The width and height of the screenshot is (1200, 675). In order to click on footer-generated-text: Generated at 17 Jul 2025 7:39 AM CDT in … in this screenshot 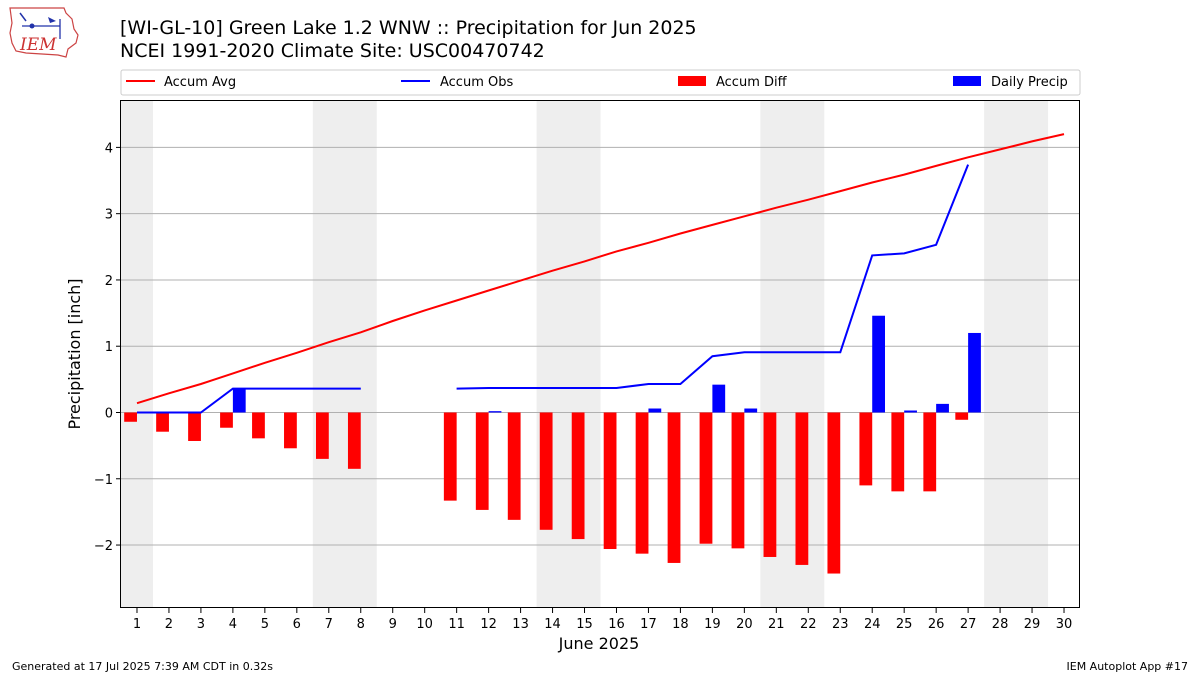, I will do `click(142, 666)`.